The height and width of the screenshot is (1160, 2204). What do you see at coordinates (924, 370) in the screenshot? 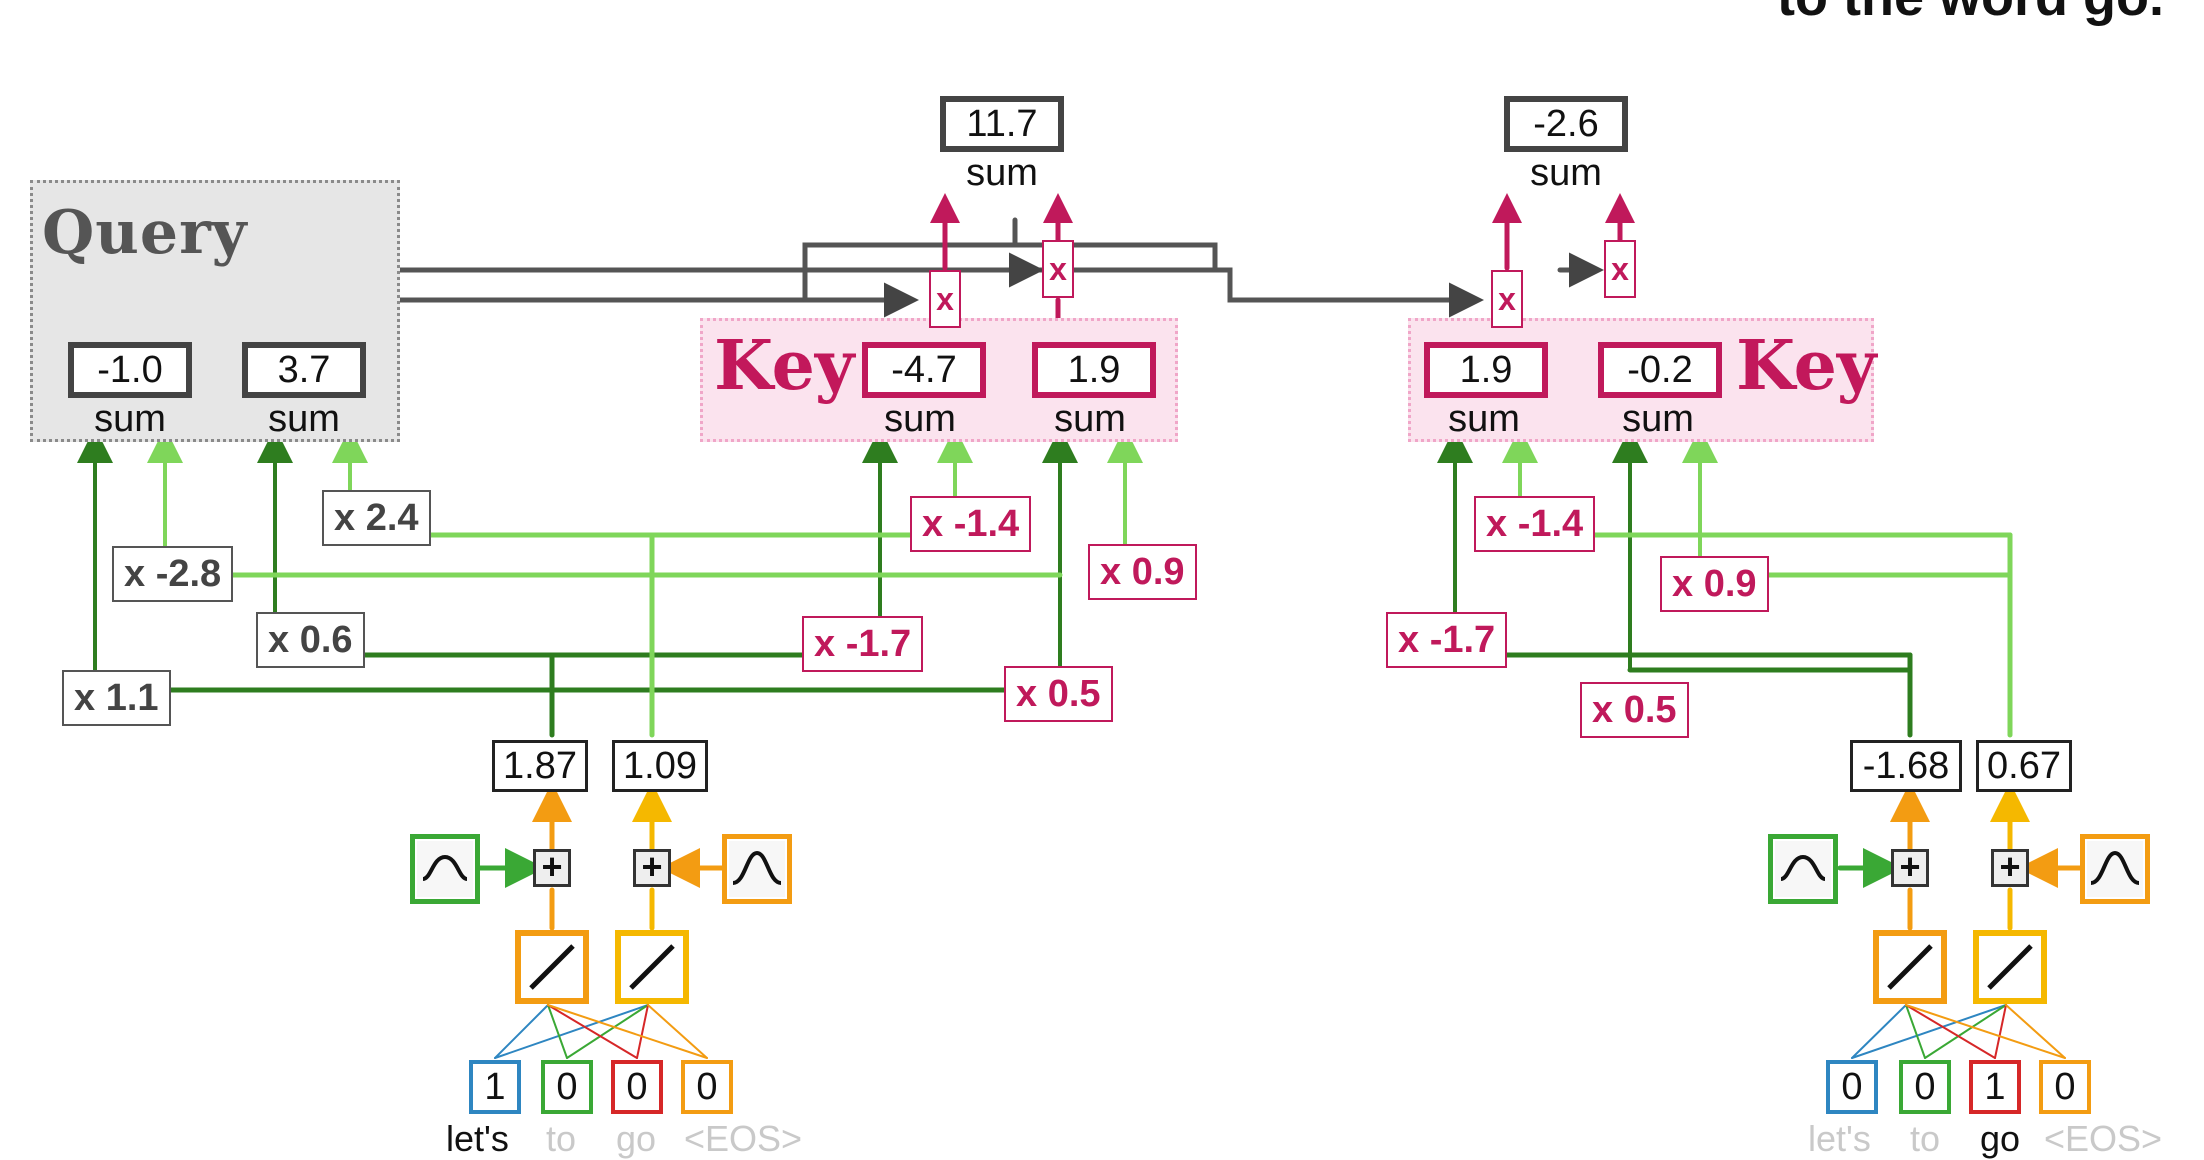
I see `key-lets-value-1: -4.7` at bounding box center [924, 370].